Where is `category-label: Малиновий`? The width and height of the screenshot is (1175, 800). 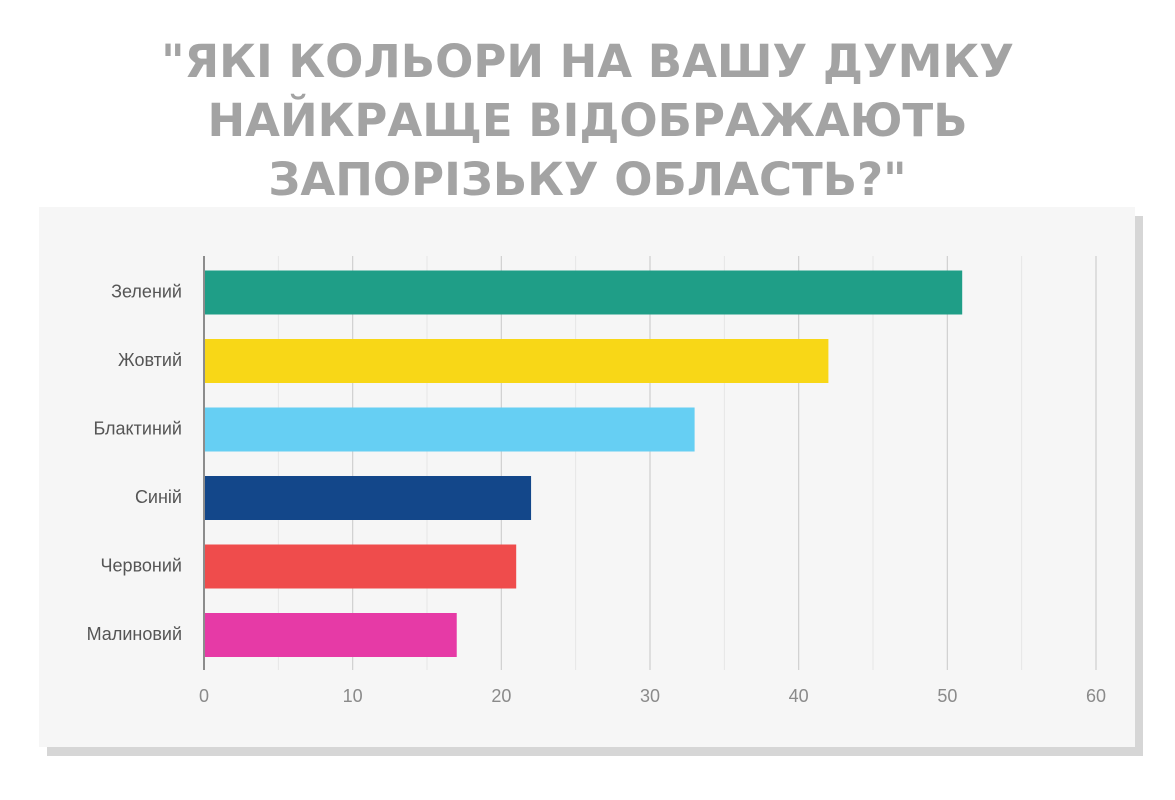 category-label: Малиновий is located at coordinates (134, 634).